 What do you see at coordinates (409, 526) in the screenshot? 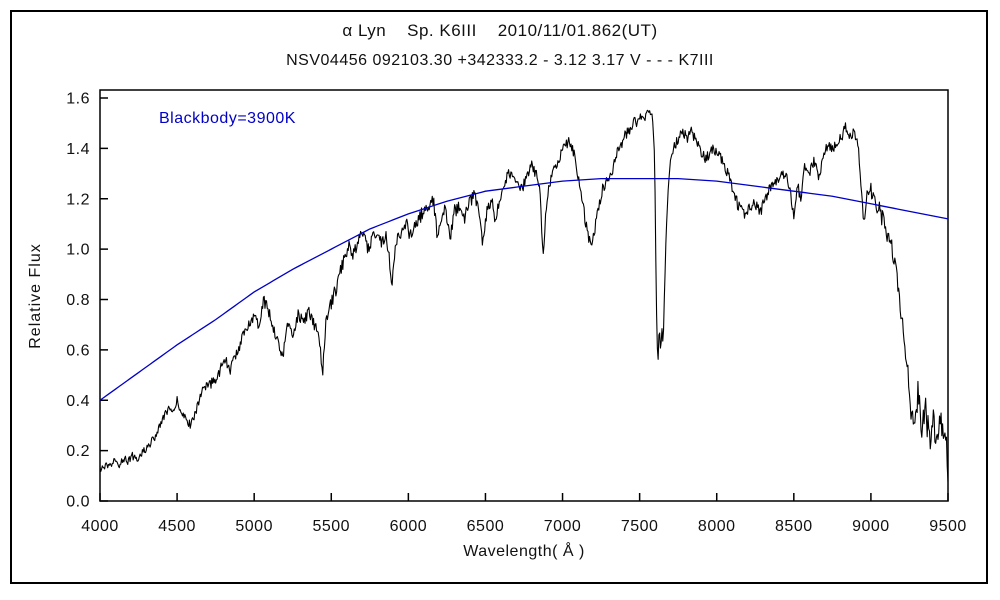
I see `x-tick-label: 6000` at bounding box center [409, 526].